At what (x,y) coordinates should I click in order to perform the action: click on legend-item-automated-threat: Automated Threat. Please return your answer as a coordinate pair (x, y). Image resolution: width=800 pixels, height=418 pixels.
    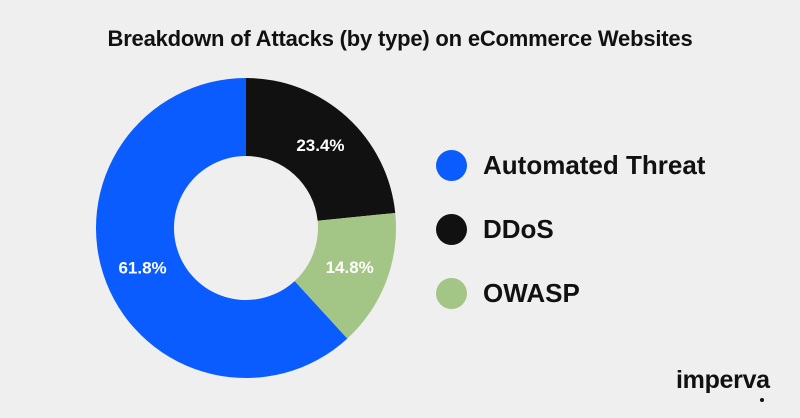
    Looking at the image, I should click on (596, 165).